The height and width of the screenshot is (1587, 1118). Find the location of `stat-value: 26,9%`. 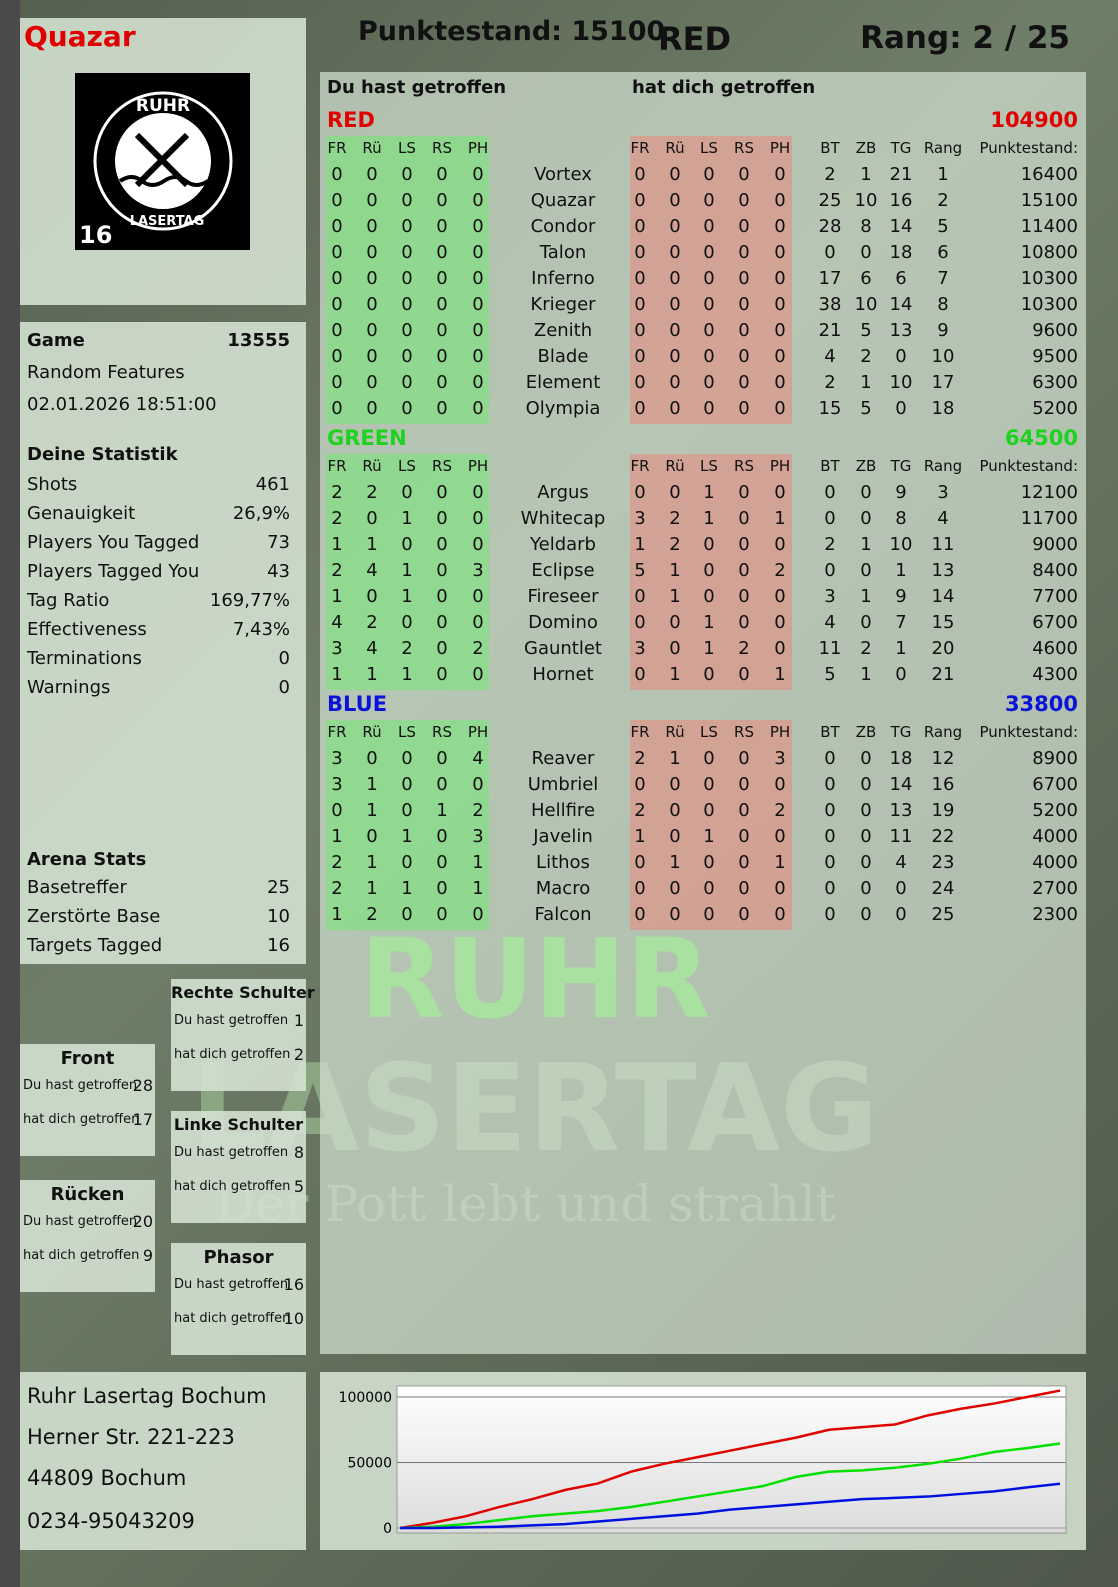

stat-value: 26,9% is located at coordinates (261, 513).